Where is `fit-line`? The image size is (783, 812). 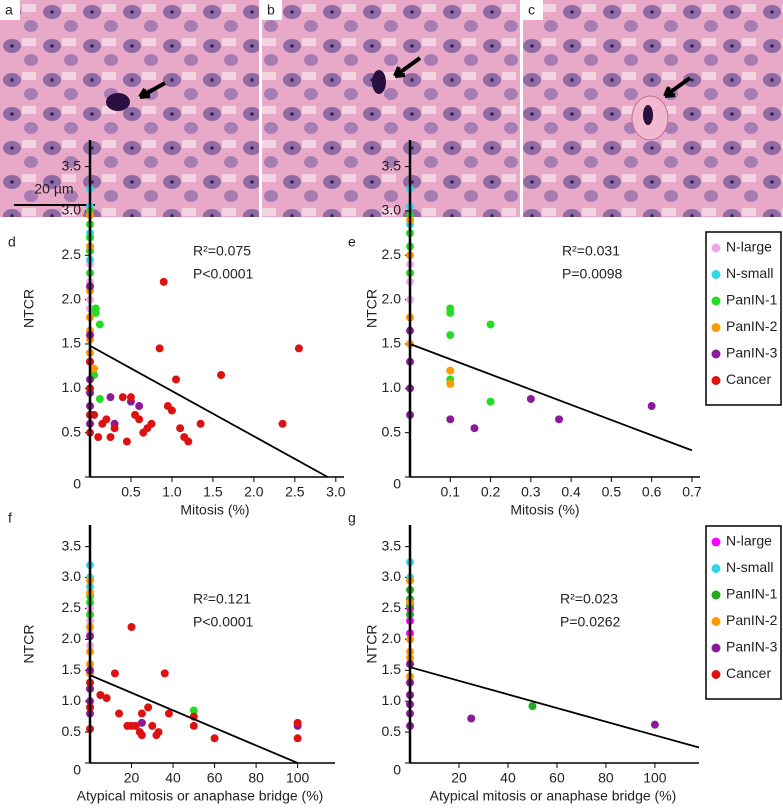 fit-line is located at coordinates (551, 397).